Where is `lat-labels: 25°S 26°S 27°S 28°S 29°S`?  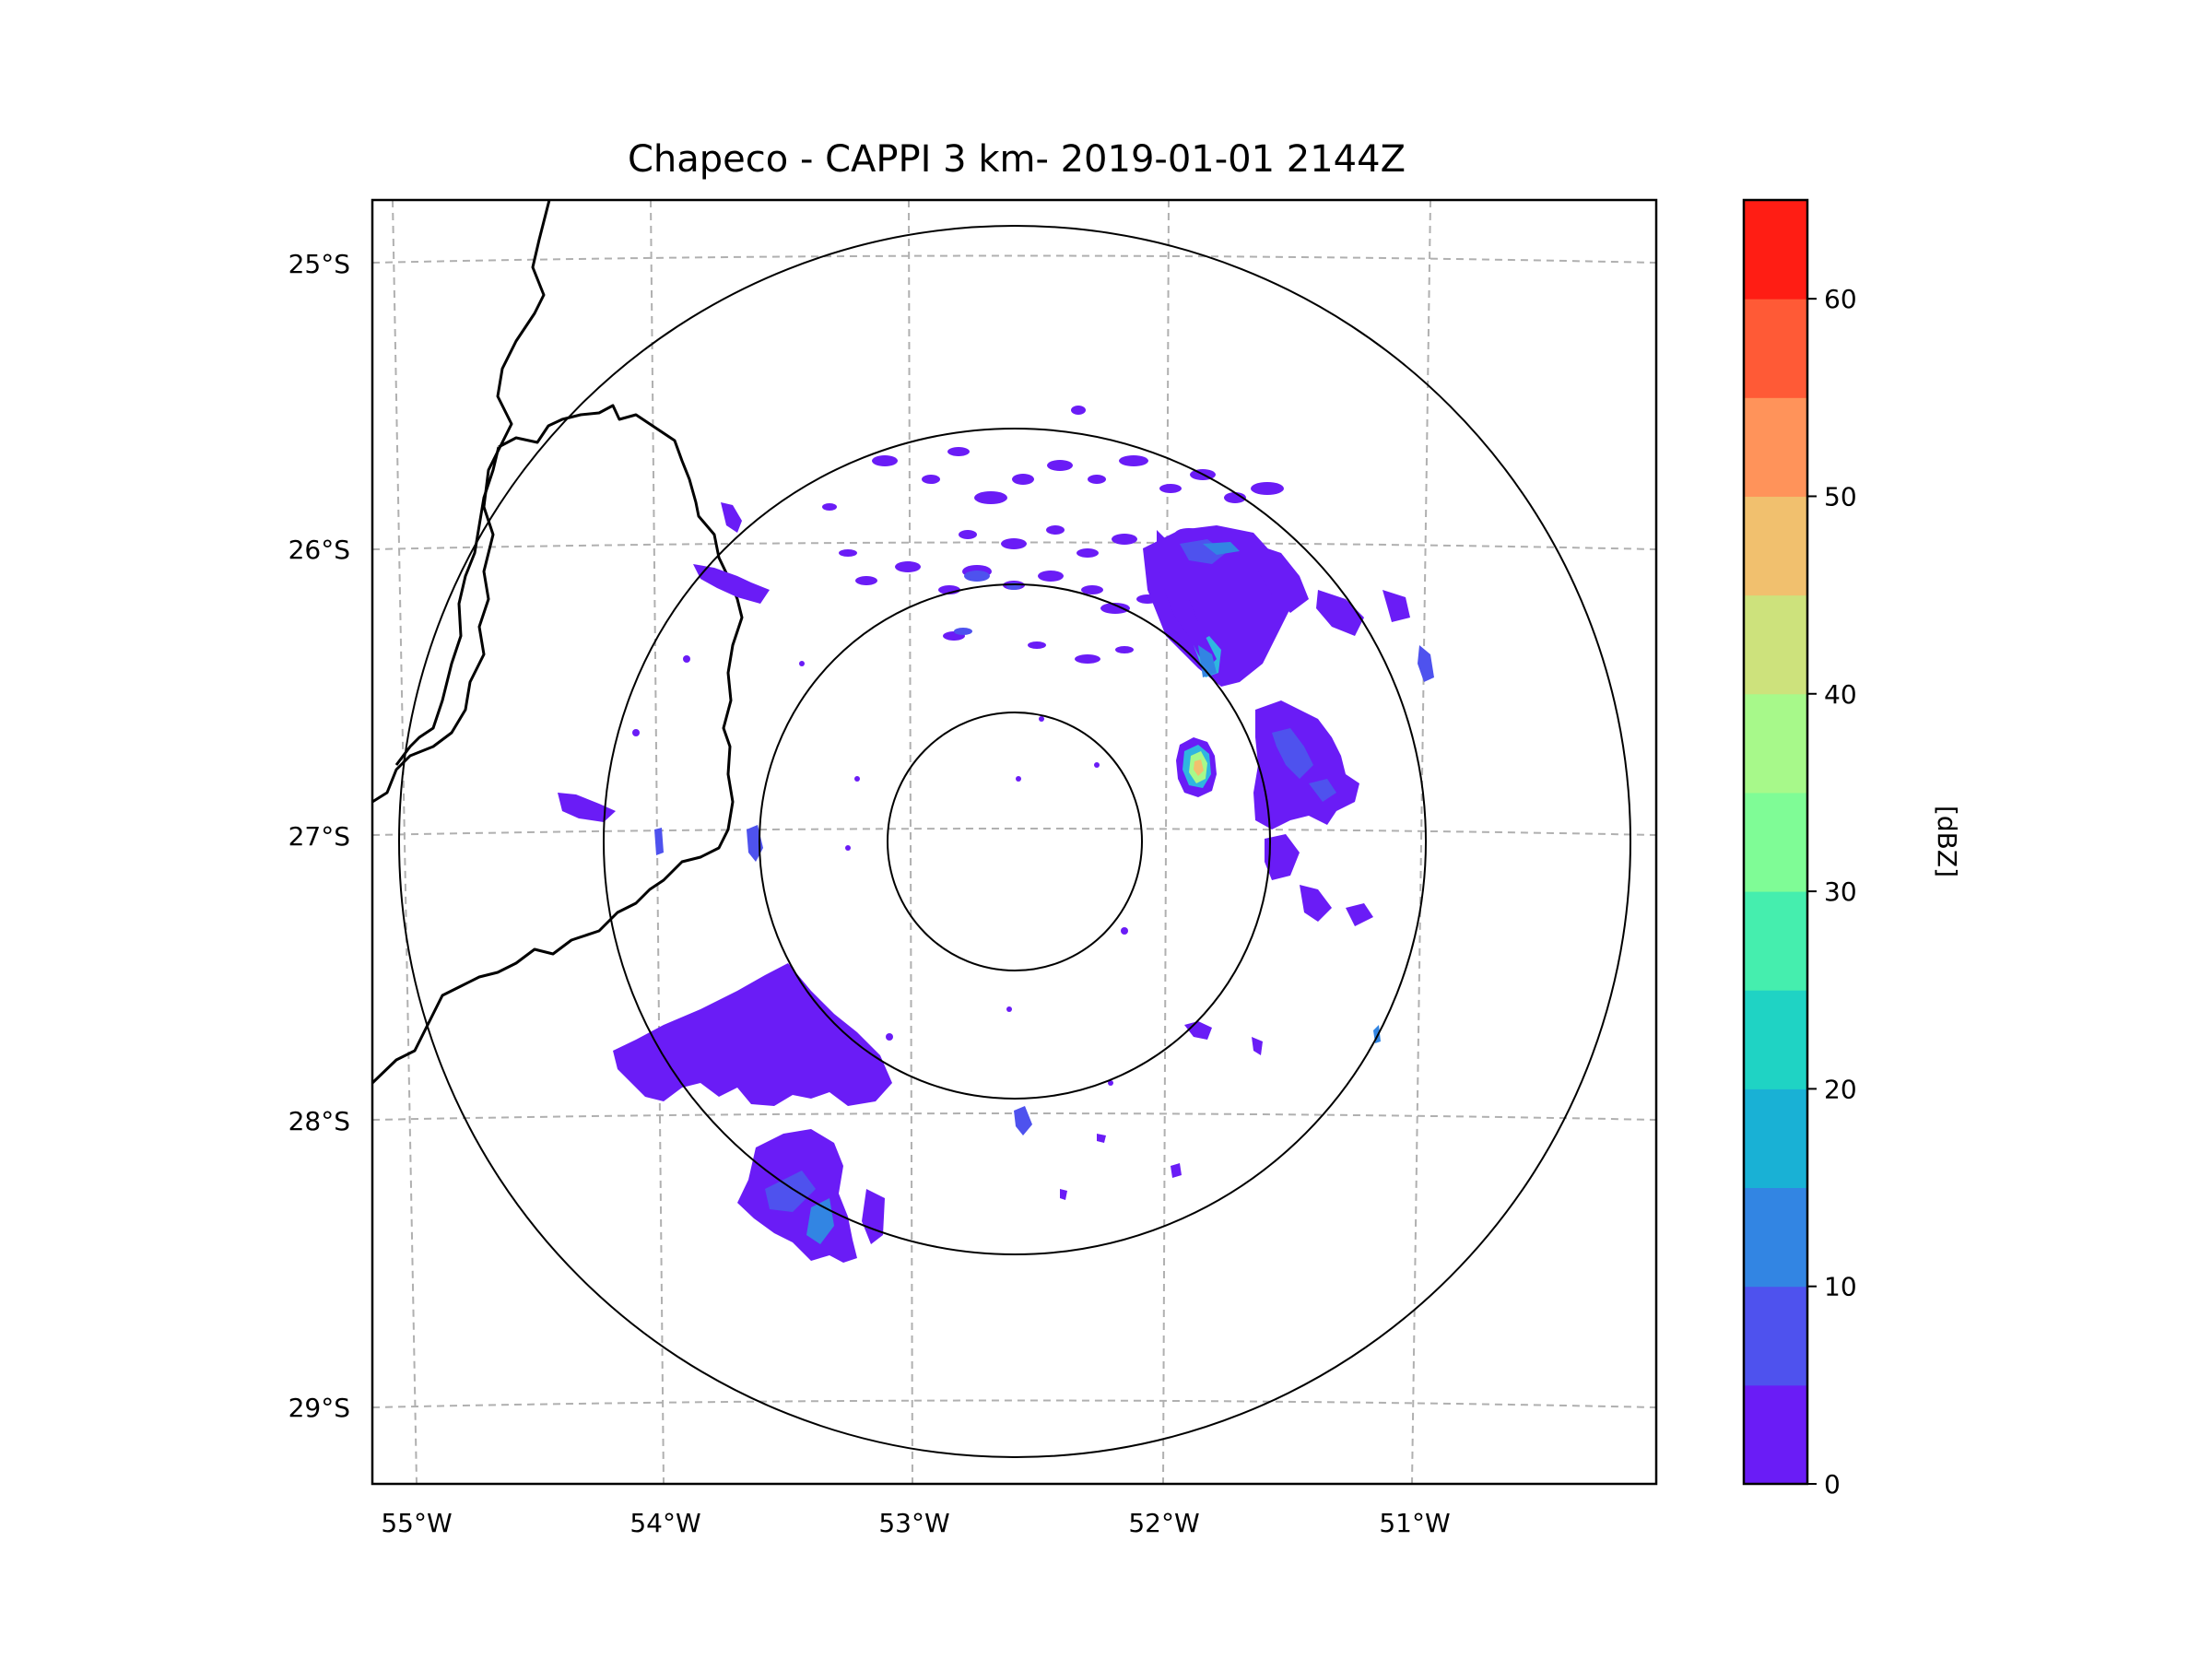
lat-labels: 25°S 26°S 27°S 28°S 29°S is located at coordinates (319, 836).